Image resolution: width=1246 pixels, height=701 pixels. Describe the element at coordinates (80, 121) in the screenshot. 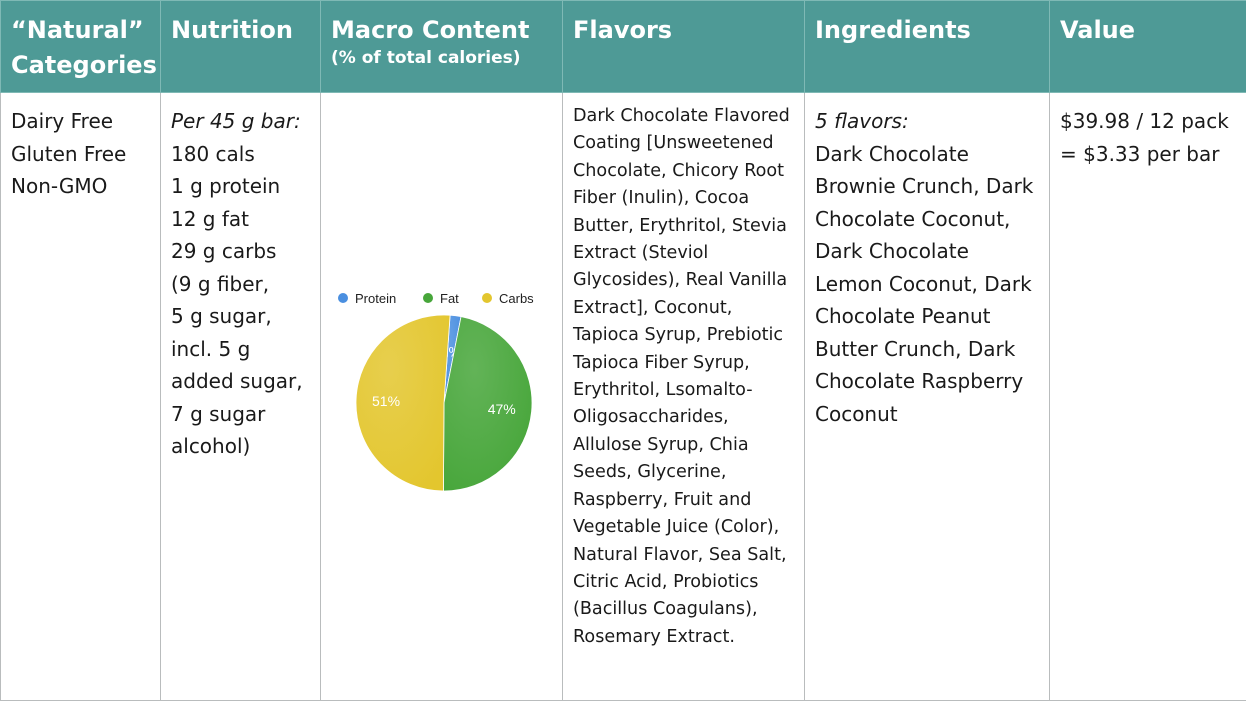

I see `category-item: Dairy Free` at that location.